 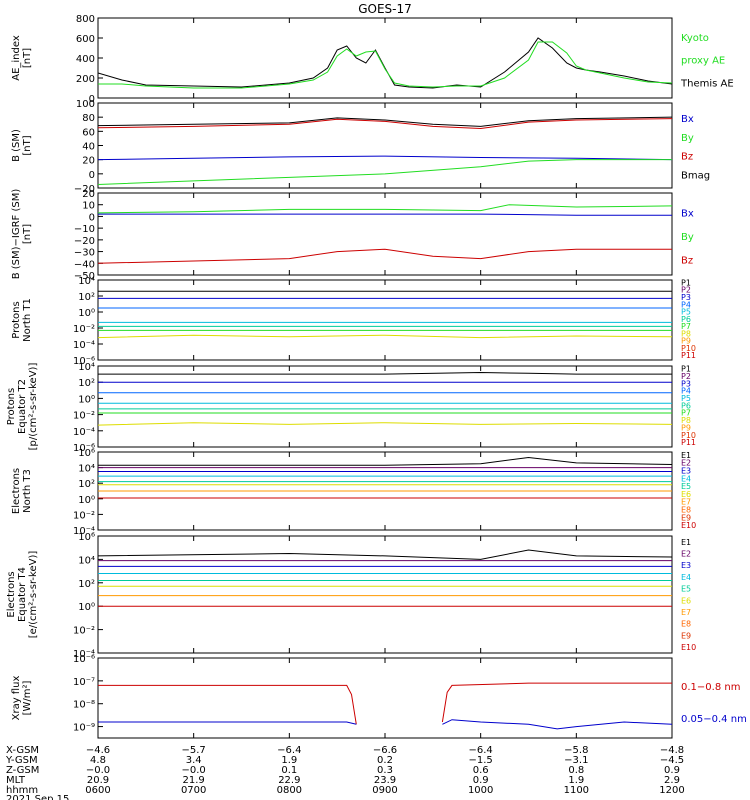 What do you see at coordinates (695, 38) in the screenshot?
I see `legend-entry: Kyoto` at bounding box center [695, 38].